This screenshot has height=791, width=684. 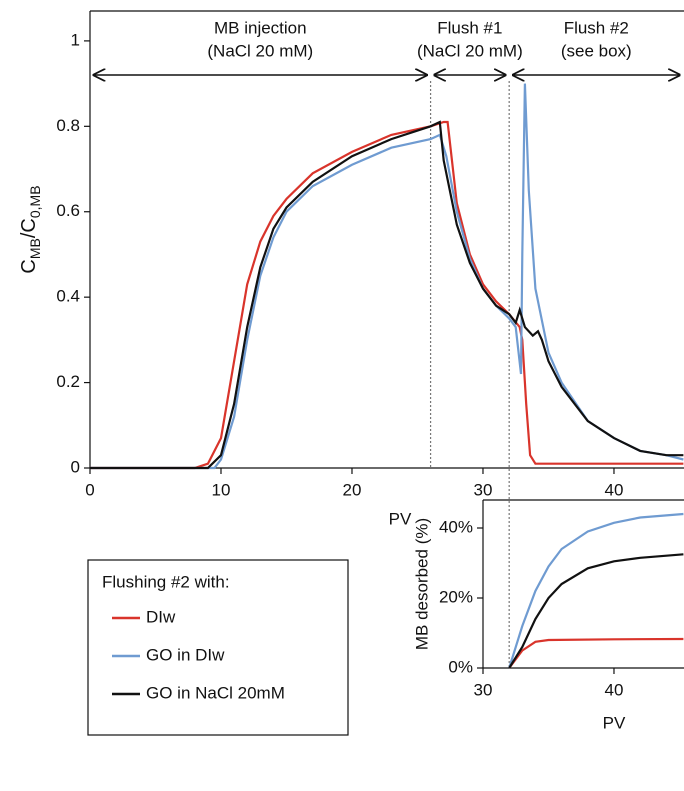 I want to click on region-label: Flush #1, so click(x=469, y=27).